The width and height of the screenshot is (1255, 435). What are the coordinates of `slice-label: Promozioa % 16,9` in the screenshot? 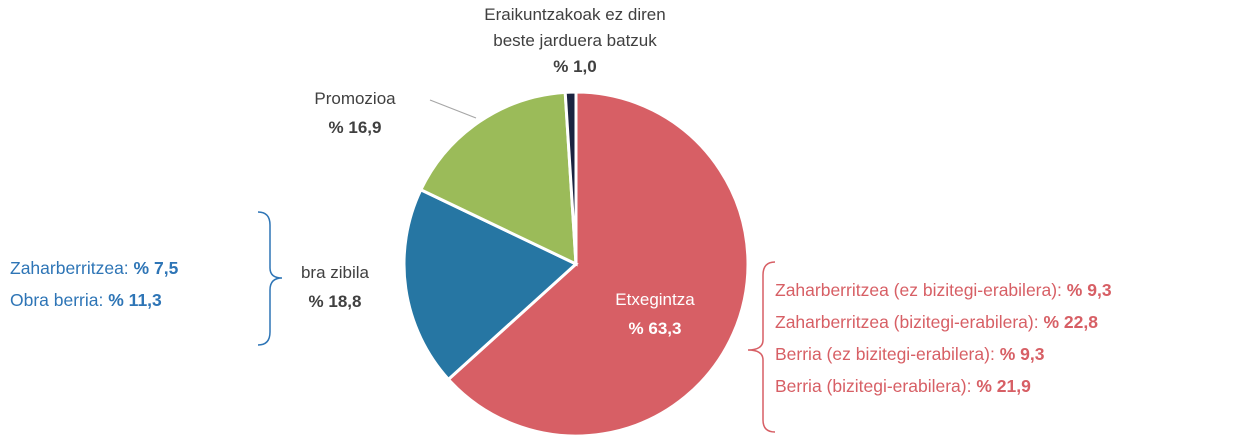 It's located at (355, 113).